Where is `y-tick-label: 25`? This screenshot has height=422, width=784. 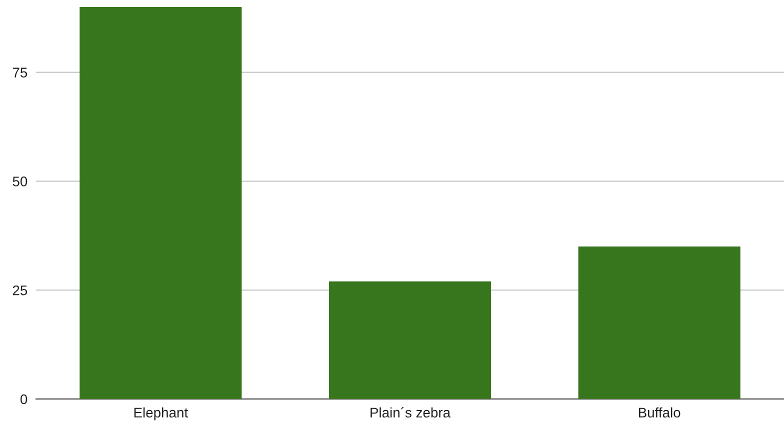
y-tick-label: 25 is located at coordinates (20, 290).